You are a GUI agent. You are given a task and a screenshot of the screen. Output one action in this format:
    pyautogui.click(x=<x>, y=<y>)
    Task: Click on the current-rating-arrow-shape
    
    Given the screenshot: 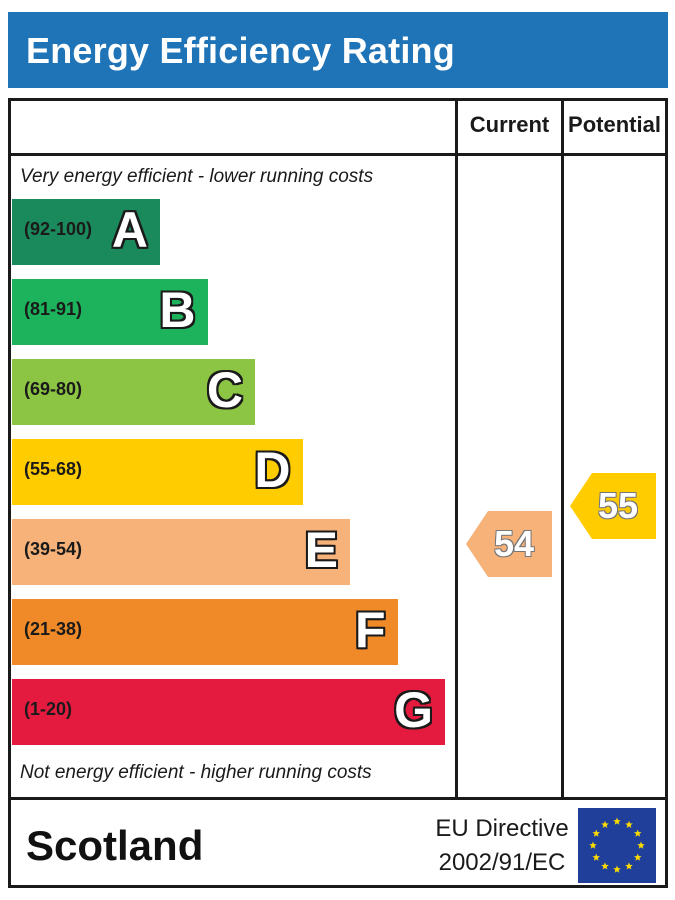 What is the action you would take?
    pyautogui.click(x=509, y=544)
    